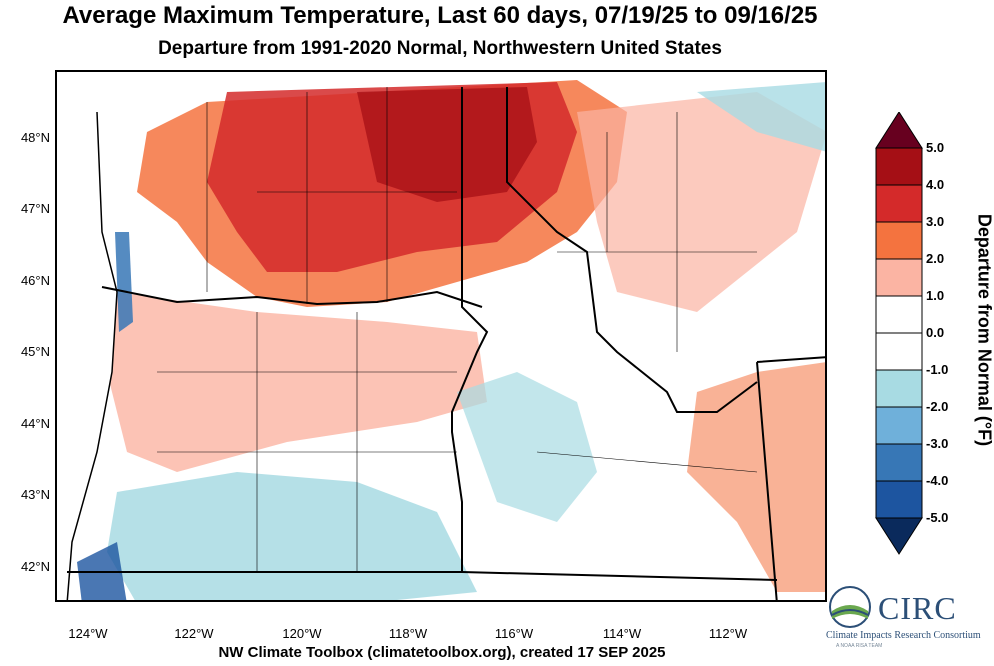 The image size is (994, 666). I want to click on circ-logo-icon, so click(850, 607).